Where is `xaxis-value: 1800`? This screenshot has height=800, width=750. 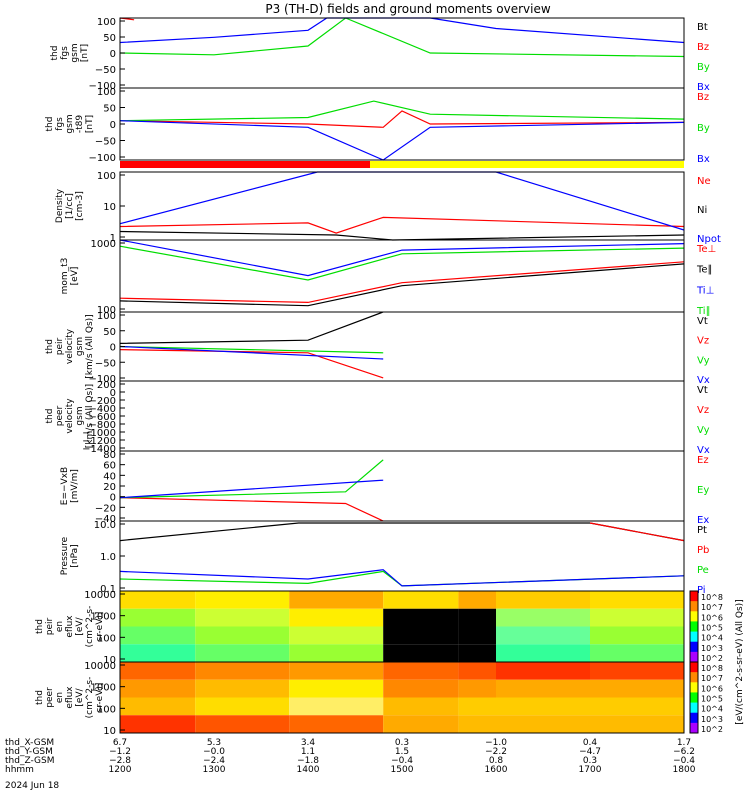
xaxis-value: 1800 is located at coordinates (684, 770).